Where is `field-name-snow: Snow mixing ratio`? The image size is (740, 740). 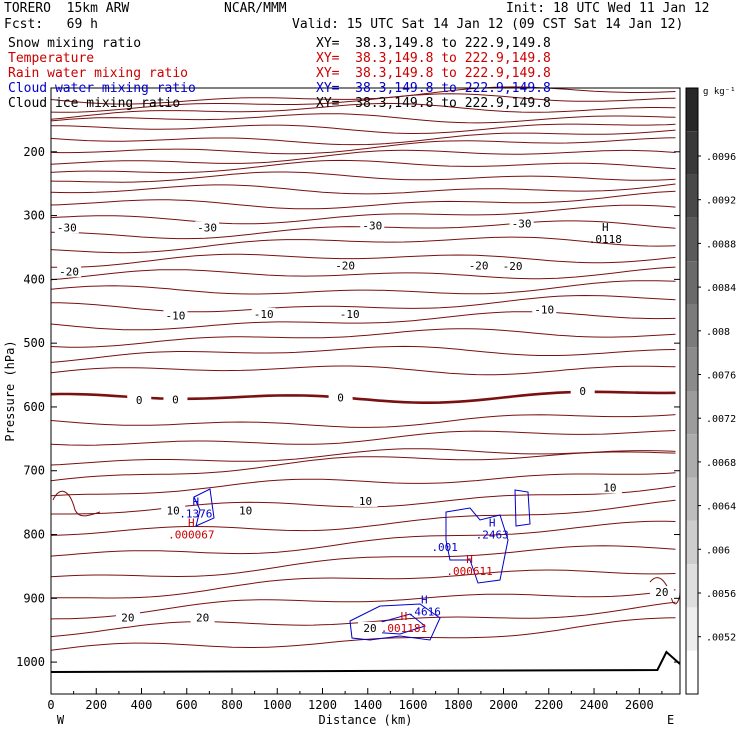 field-name-snow: Snow mixing ratio is located at coordinates (75, 43).